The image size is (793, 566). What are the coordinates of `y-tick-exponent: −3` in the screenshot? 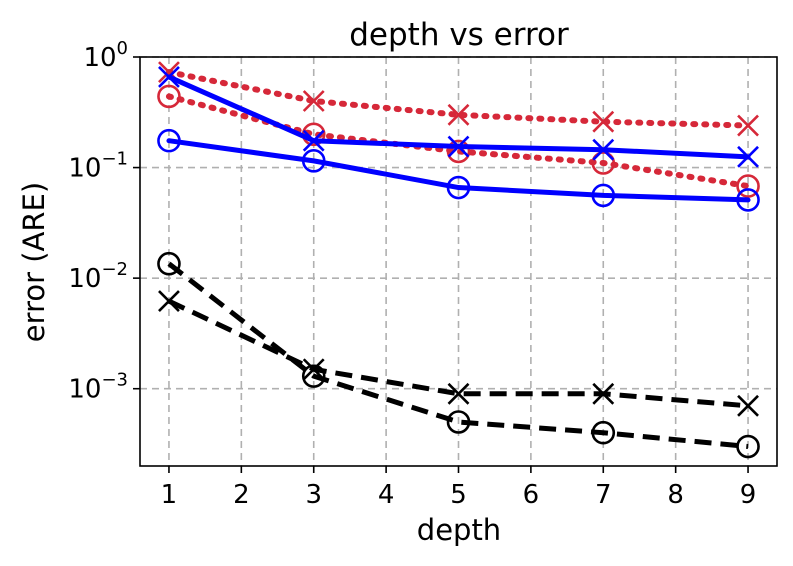 It's located at (114, 380).